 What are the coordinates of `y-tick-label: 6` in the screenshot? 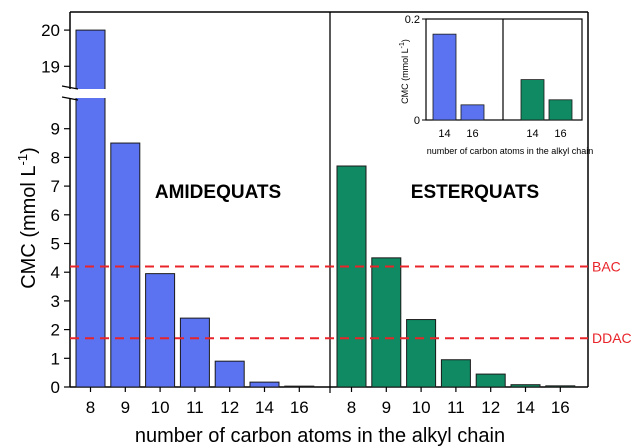 It's located at (55, 215).